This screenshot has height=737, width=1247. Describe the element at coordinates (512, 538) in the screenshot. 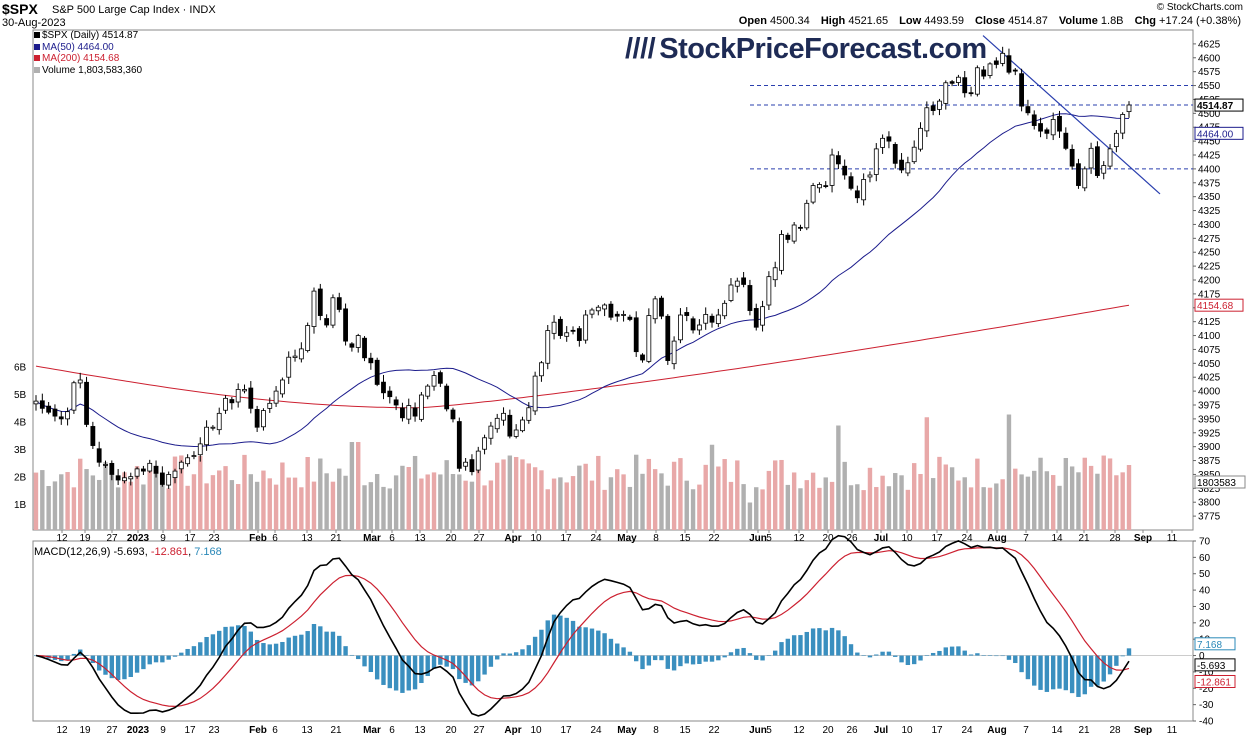

I see `x-tick-label: Apr` at that location.